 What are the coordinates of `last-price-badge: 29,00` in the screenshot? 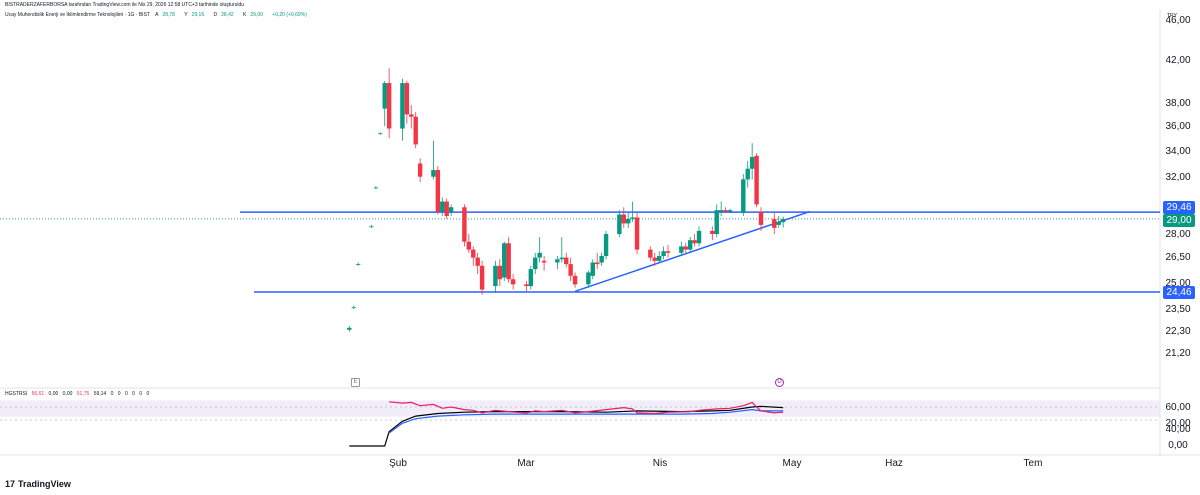 It's located at (1179, 220).